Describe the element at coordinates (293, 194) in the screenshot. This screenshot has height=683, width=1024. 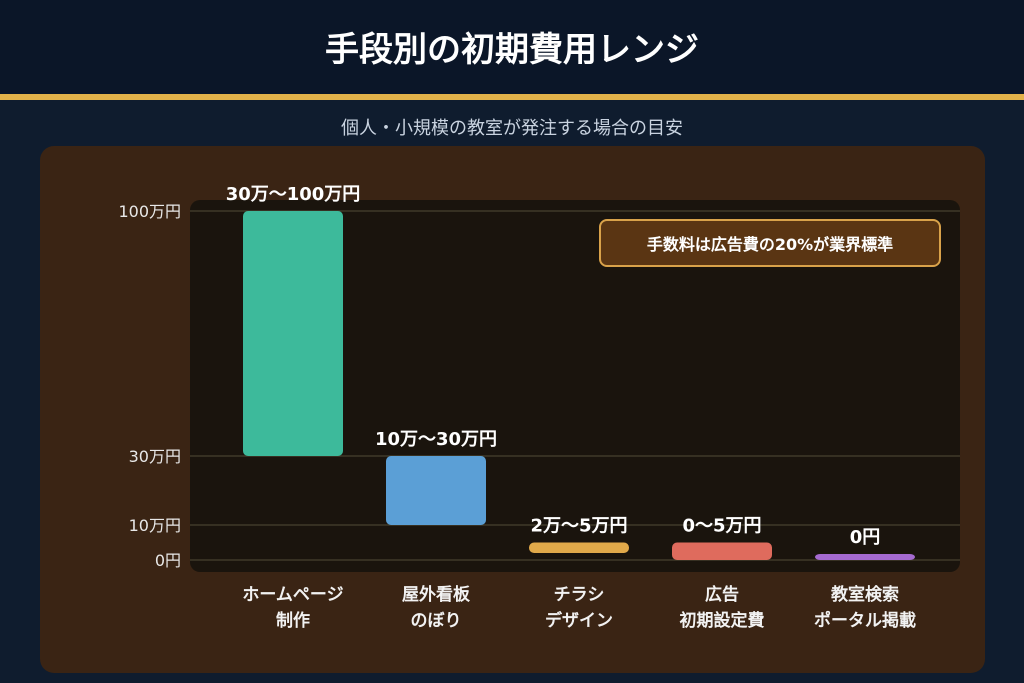
I see `bar-value-label: 30万〜100万円` at that location.